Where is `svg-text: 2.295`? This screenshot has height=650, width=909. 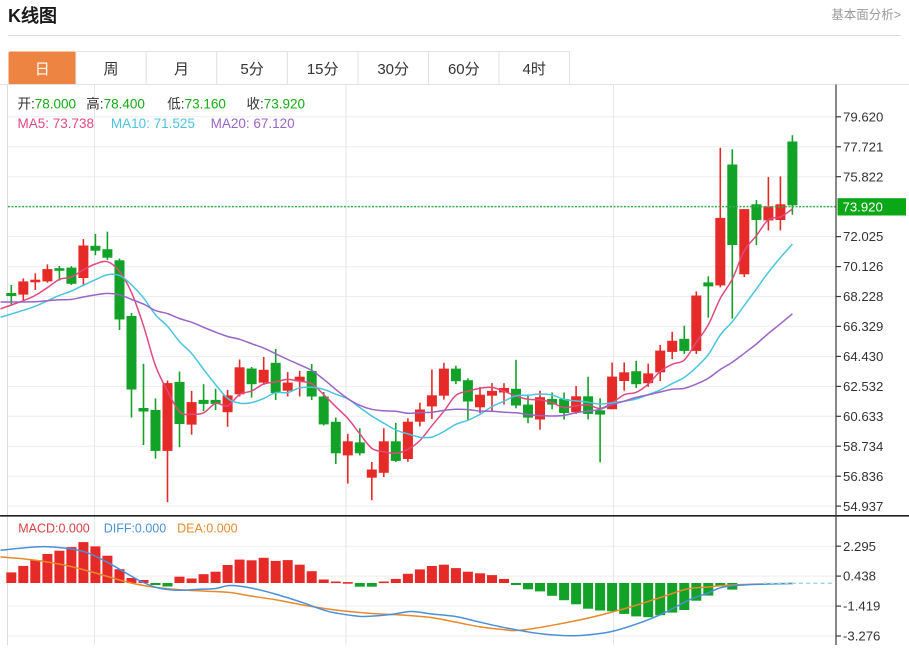
svg-text: 2.295 is located at coordinates (859, 546).